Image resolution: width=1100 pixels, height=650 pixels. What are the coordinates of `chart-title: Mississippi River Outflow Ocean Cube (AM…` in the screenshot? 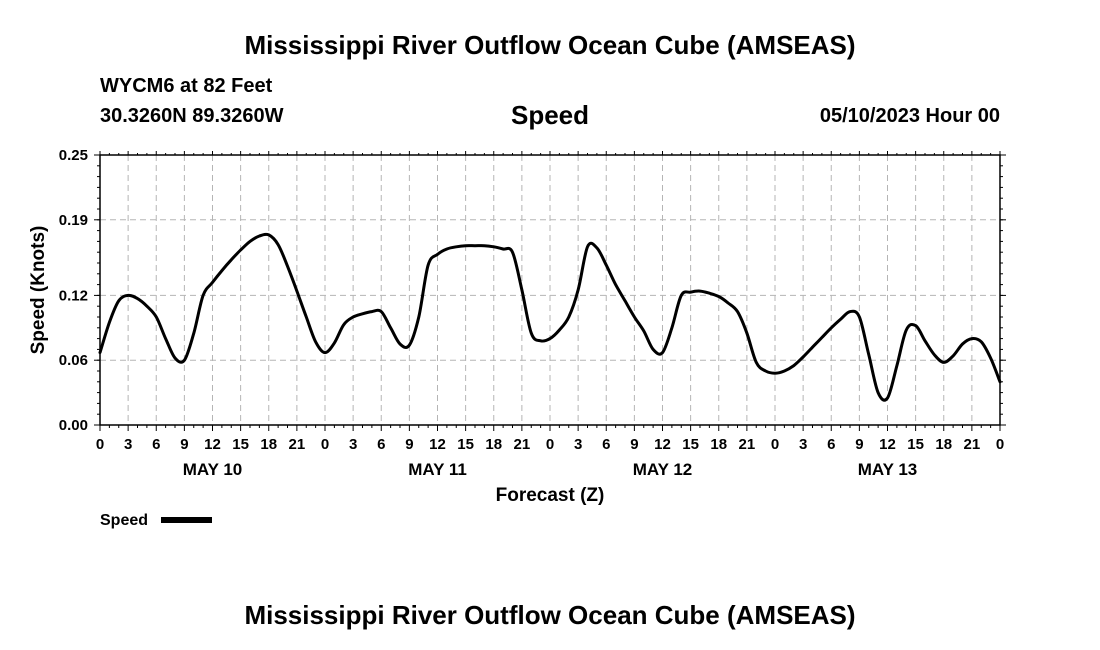 It's located at (550, 45).